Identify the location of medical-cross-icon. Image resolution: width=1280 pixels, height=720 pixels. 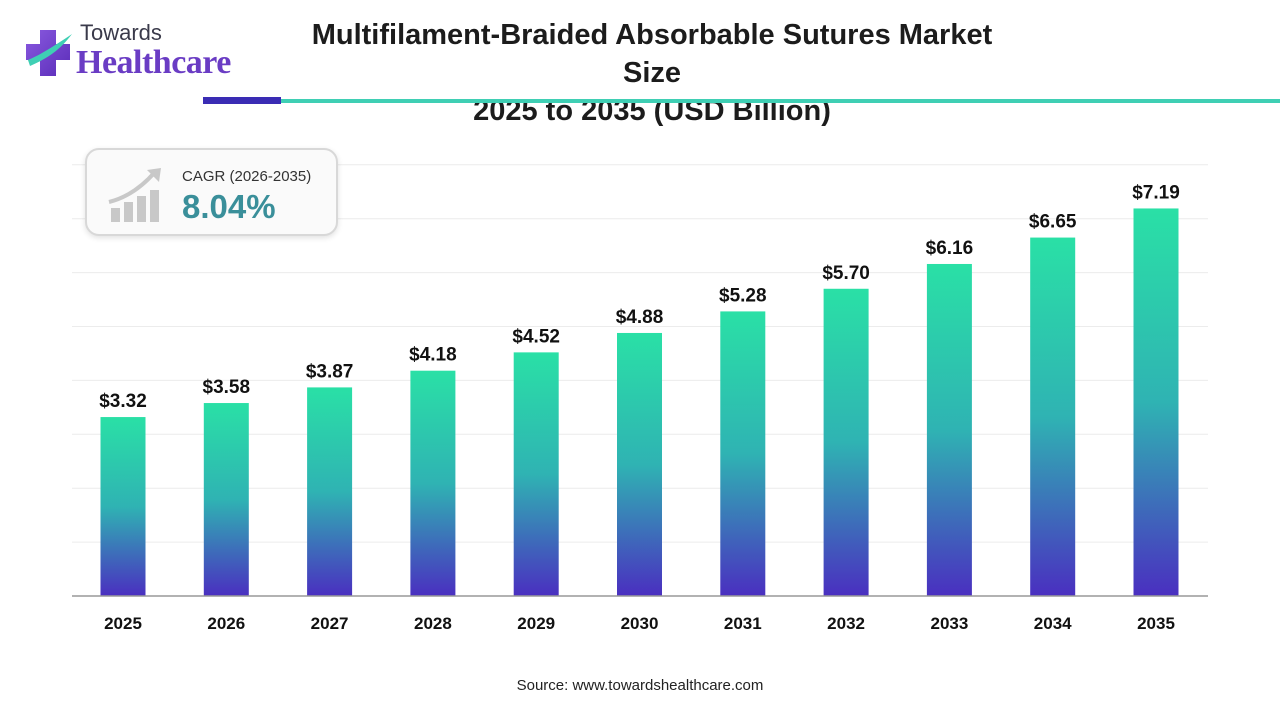
(49, 53).